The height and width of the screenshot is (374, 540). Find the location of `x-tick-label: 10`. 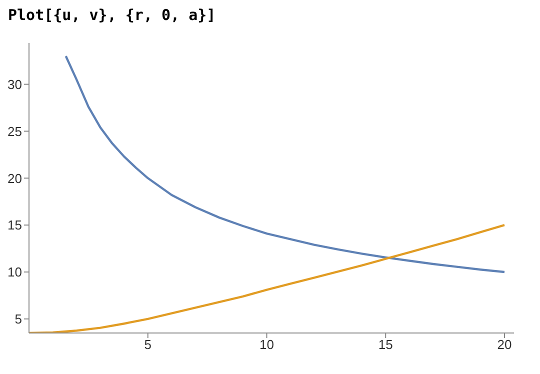

x-tick-label: 10 is located at coordinates (267, 344).